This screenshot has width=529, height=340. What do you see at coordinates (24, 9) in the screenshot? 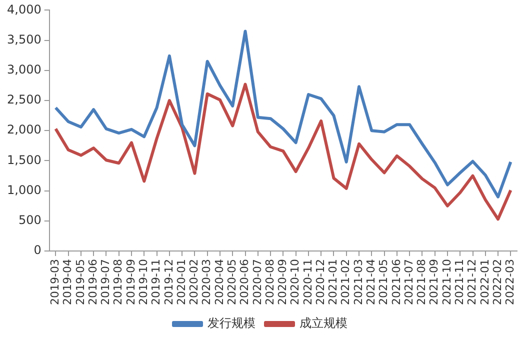
I see `y-tick-label: 4,000` at bounding box center [24, 9].